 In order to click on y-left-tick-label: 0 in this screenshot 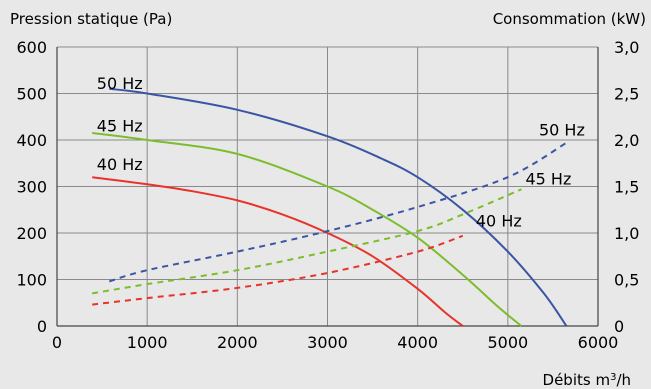, I will do `click(42, 326)`.